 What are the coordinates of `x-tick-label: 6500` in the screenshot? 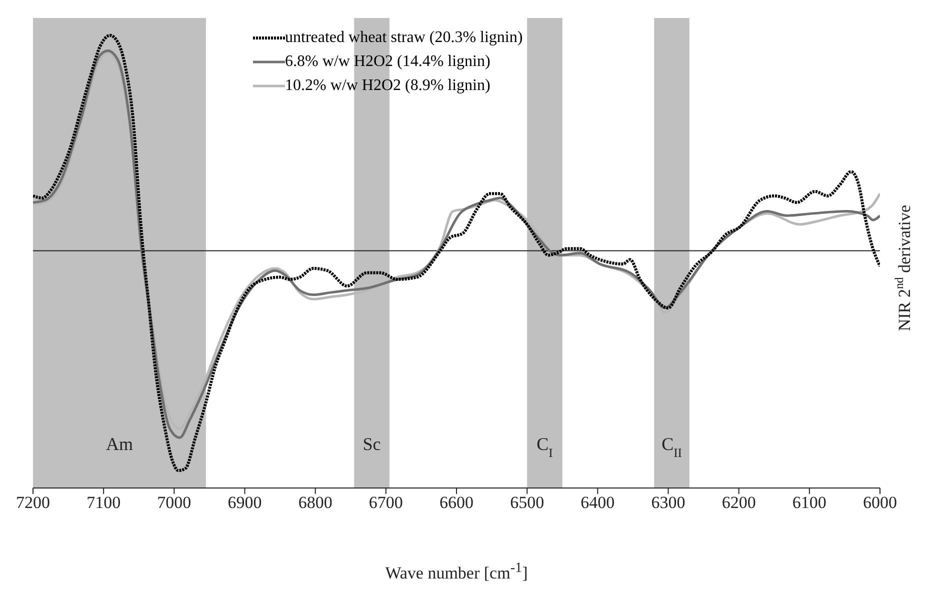 It's located at (527, 502).